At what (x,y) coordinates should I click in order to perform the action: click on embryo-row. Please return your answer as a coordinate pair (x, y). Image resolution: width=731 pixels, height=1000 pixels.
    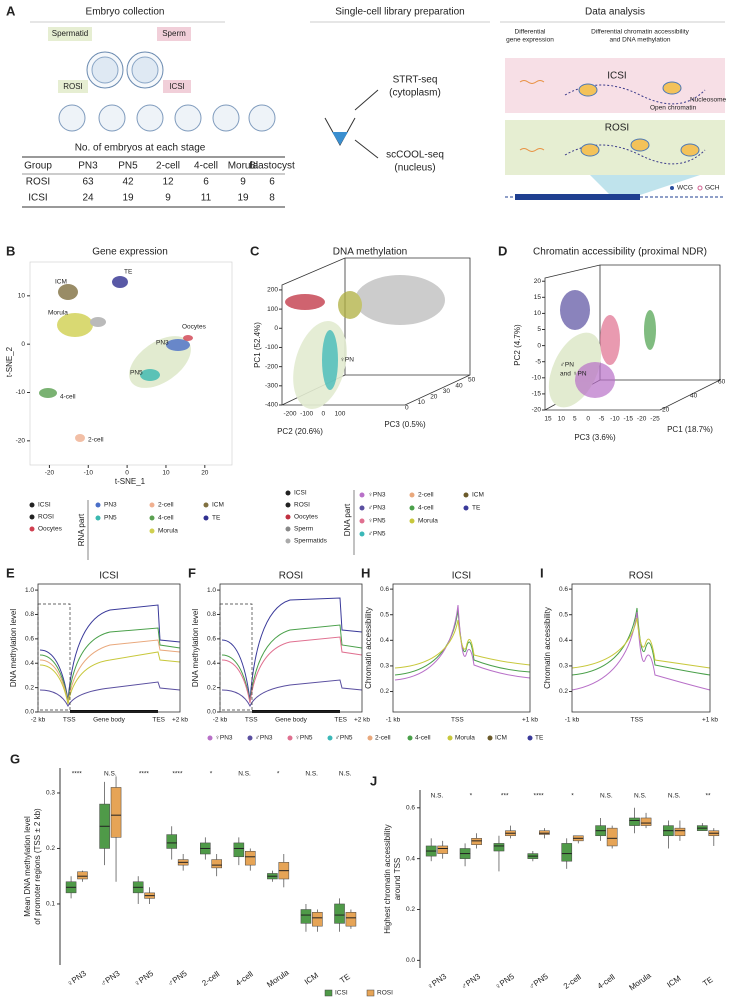
    Looking at the image, I should click on (167, 118).